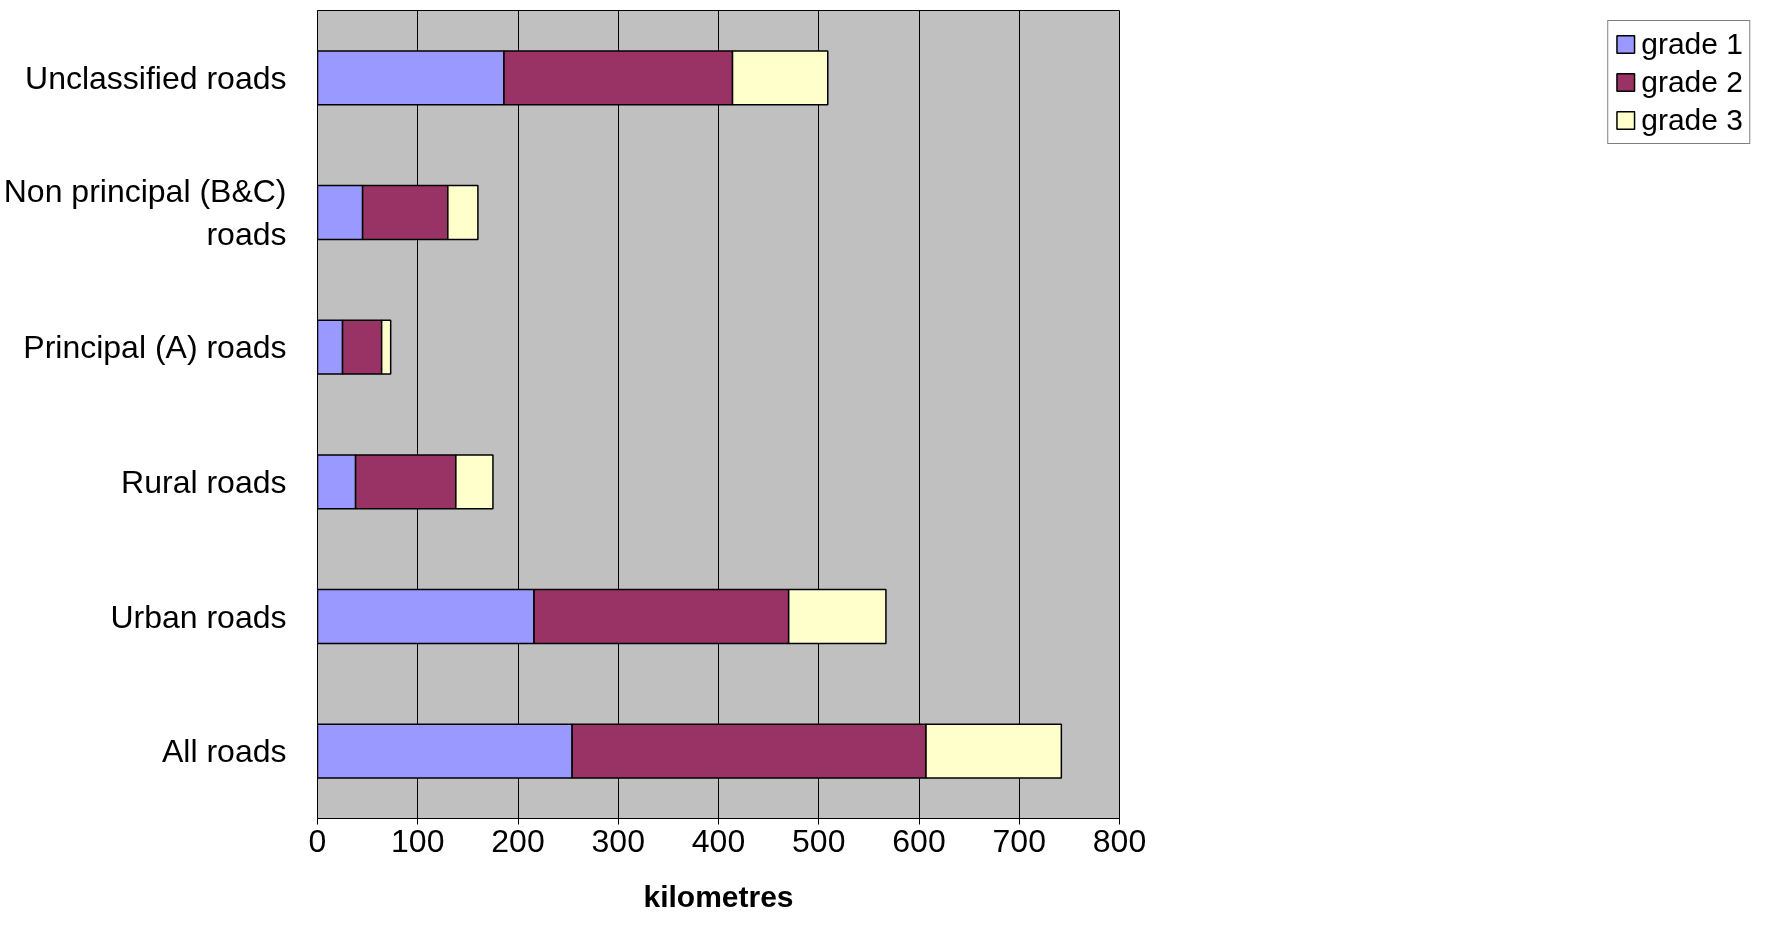 The image size is (1769, 925). What do you see at coordinates (1692, 120) in the screenshot?
I see `legend-label: grade 3` at bounding box center [1692, 120].